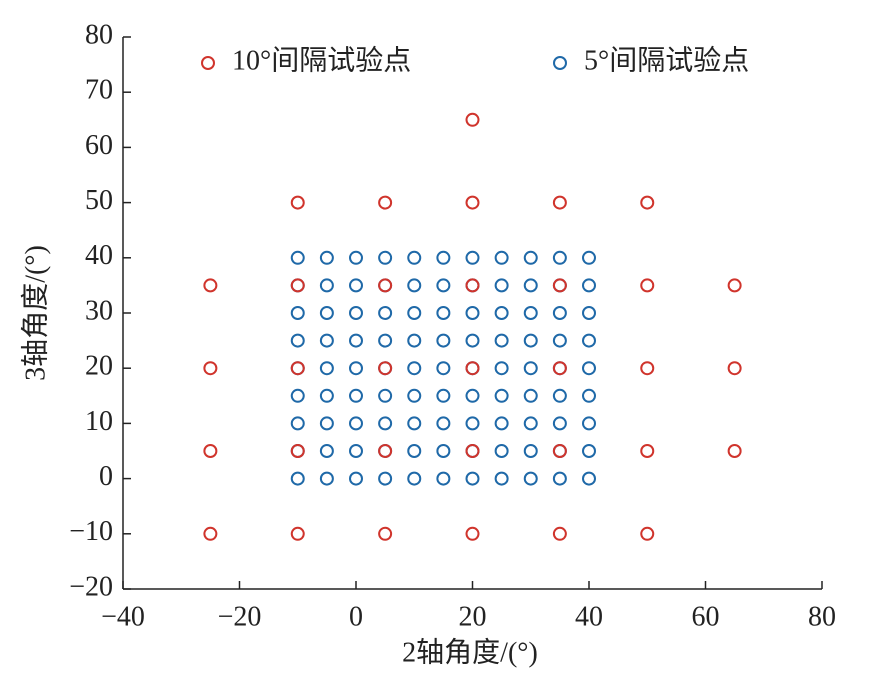 The image size is (875, 694). Describe the element at coordinates (106, 476) in the screenshot. I see `y-tick-label: 0` at that location.